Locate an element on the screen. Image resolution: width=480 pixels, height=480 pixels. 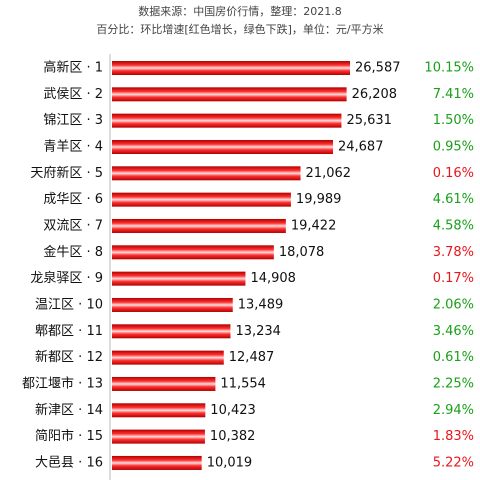
category-label: 双流区 · 7 is located at coordinates (73, 225).